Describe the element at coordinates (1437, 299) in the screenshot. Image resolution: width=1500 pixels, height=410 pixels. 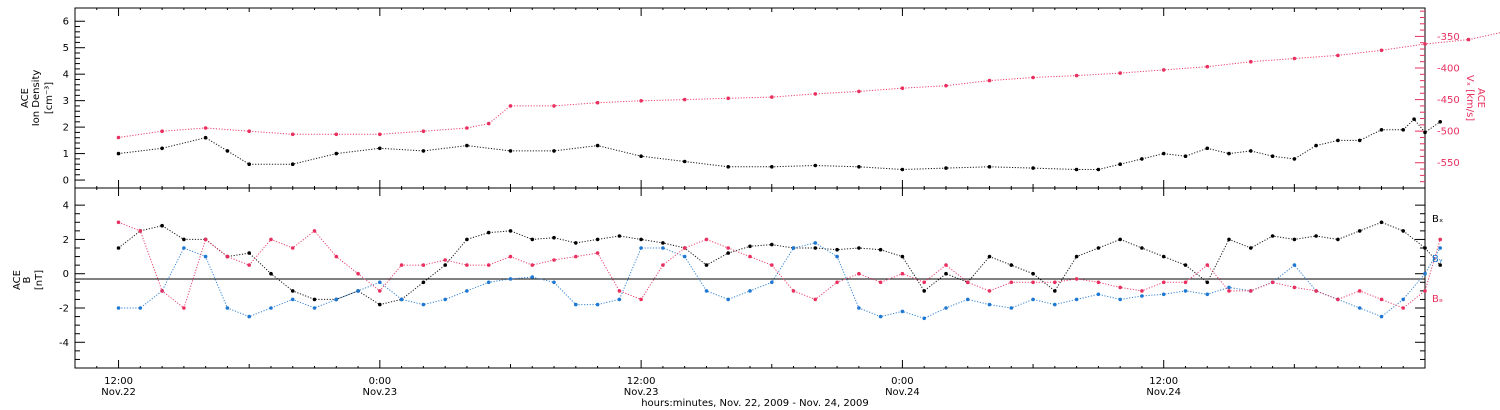
I see `legend-bz: Bₔ` at that location.